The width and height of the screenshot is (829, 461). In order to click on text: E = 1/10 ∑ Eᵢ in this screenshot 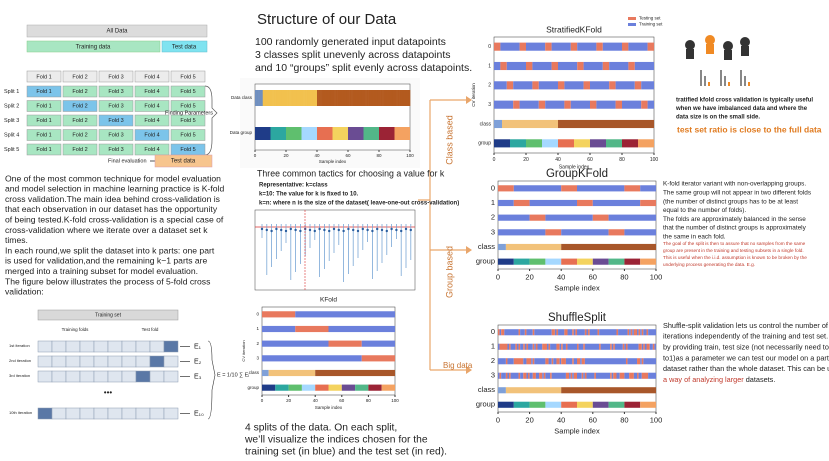, I will do `click(233, 375)`.